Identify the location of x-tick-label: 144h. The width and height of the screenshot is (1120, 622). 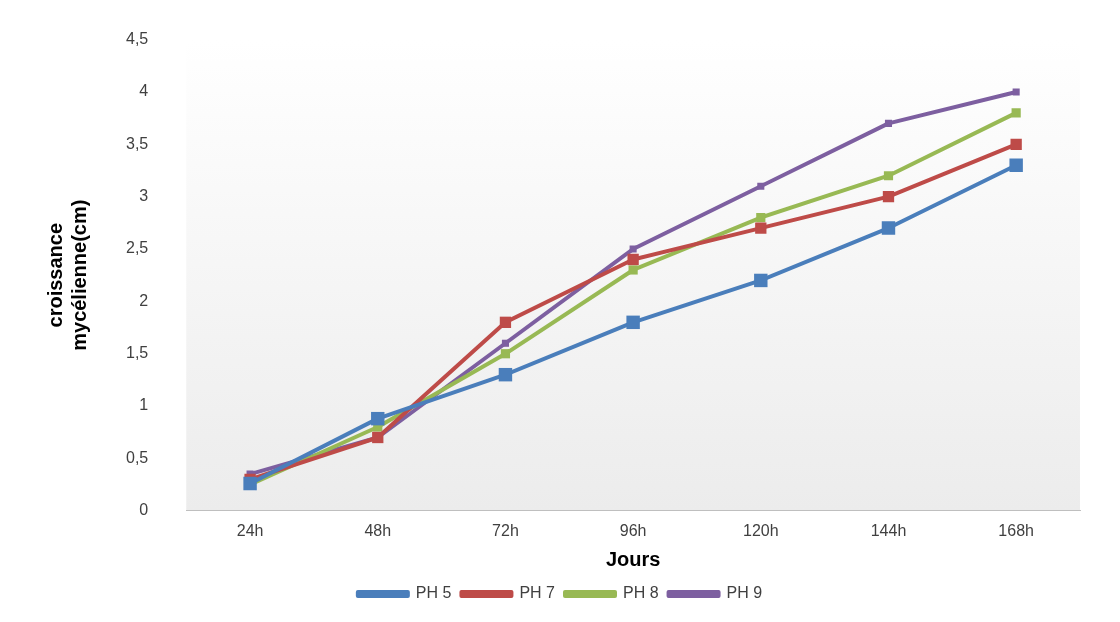
(888, 530).